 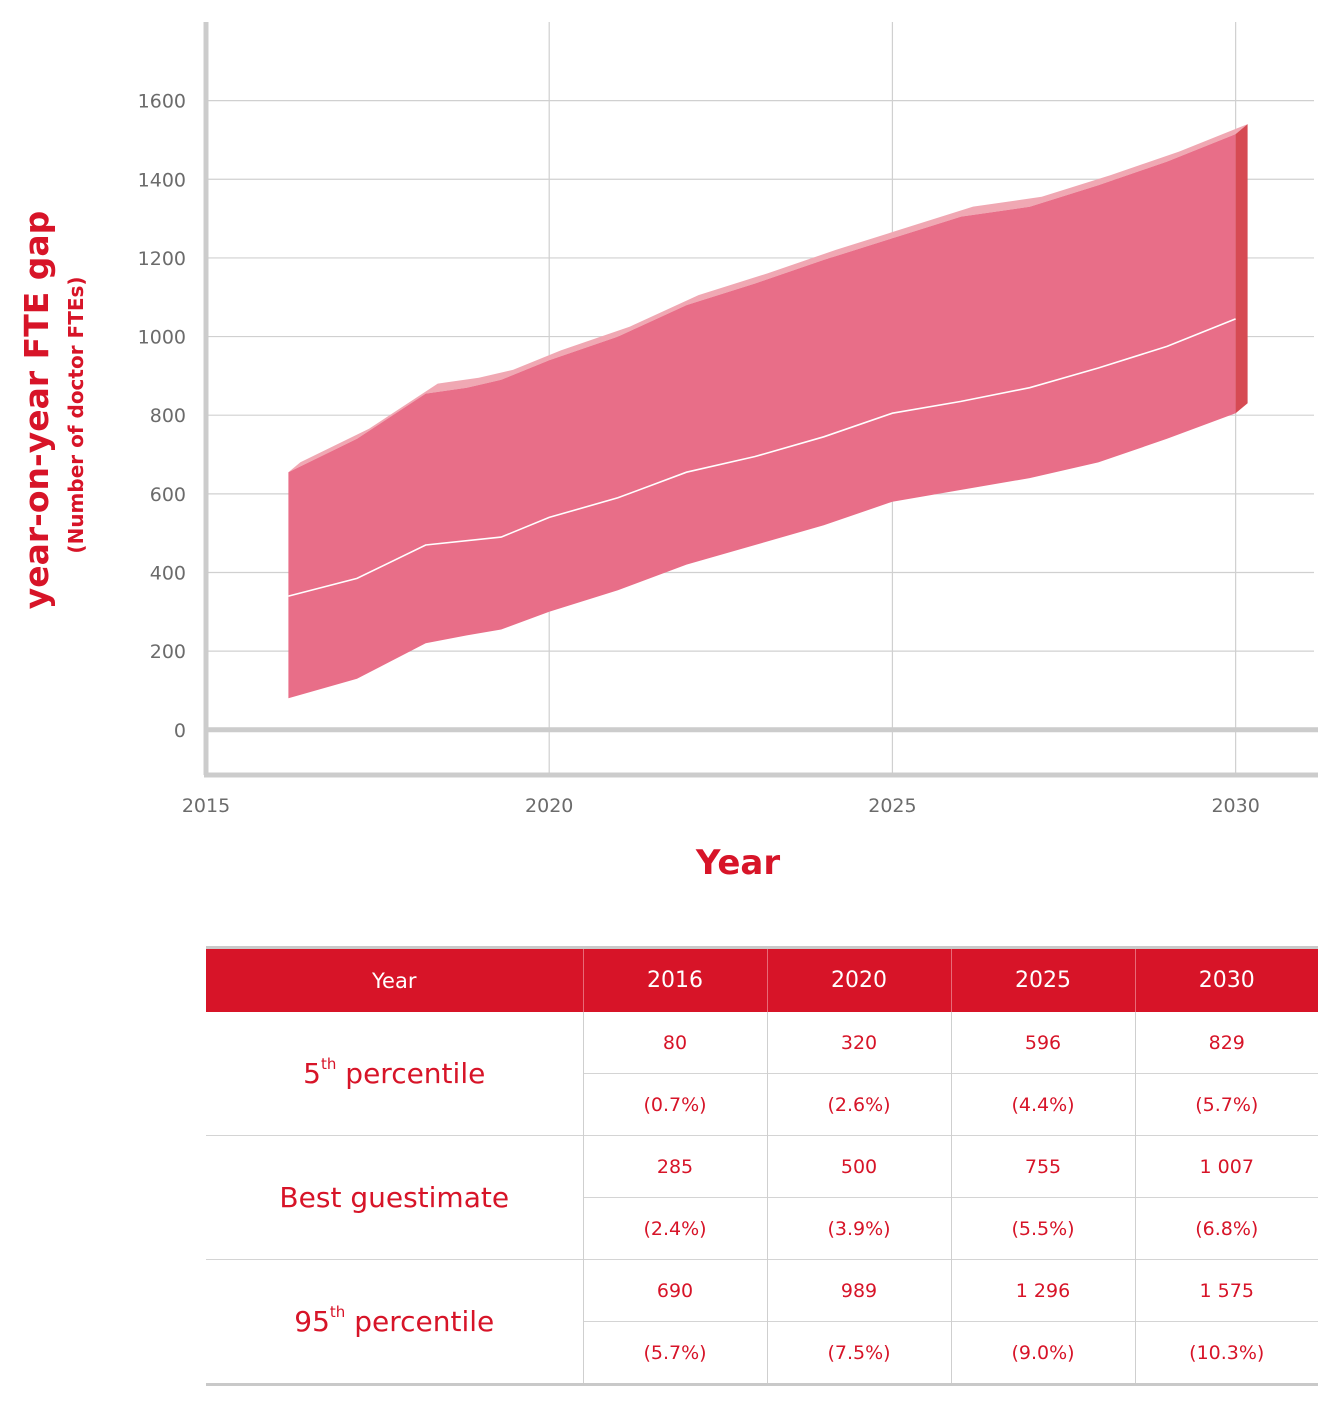 I want to click on table-cell: 320, so click(x=858, y=1043).